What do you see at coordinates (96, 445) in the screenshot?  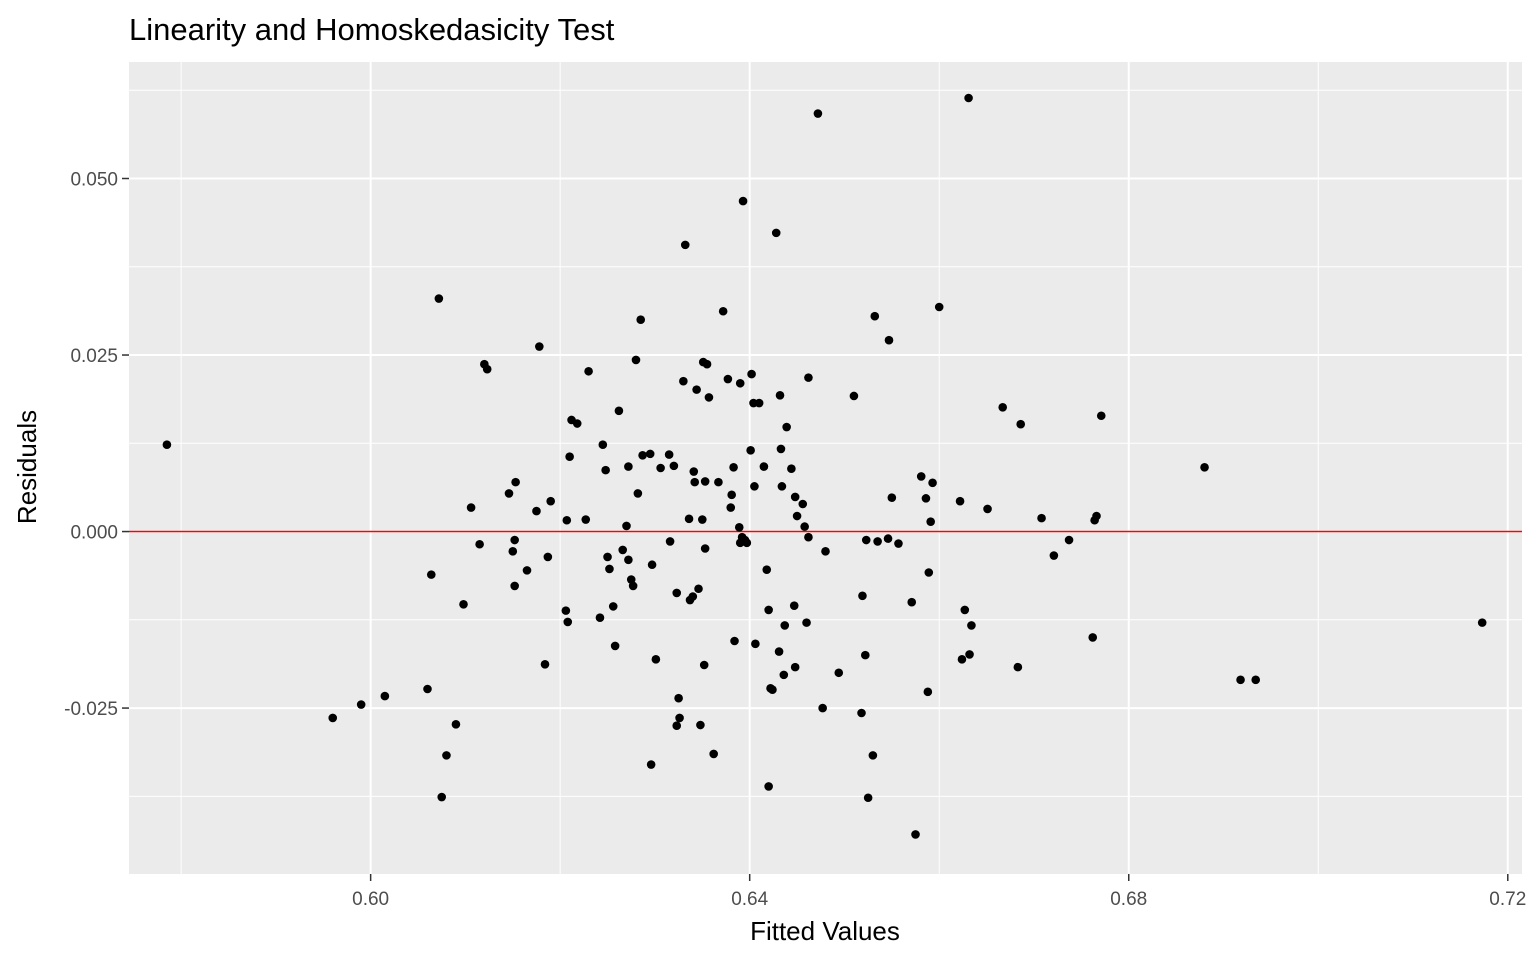 I see `y-axis: -0.025 0.000 0.025 0.050` at bounding box center [96, 445].